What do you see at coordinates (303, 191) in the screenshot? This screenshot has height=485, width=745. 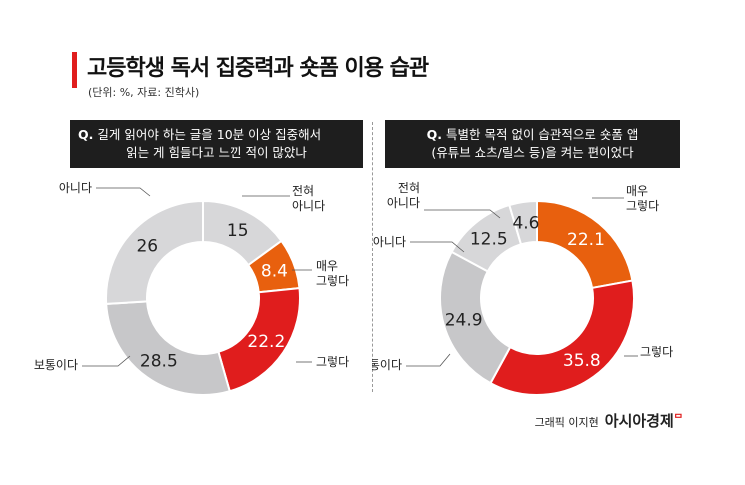 I see `category-label-left-0-0: 전혀` at bounding box center [303, 191].